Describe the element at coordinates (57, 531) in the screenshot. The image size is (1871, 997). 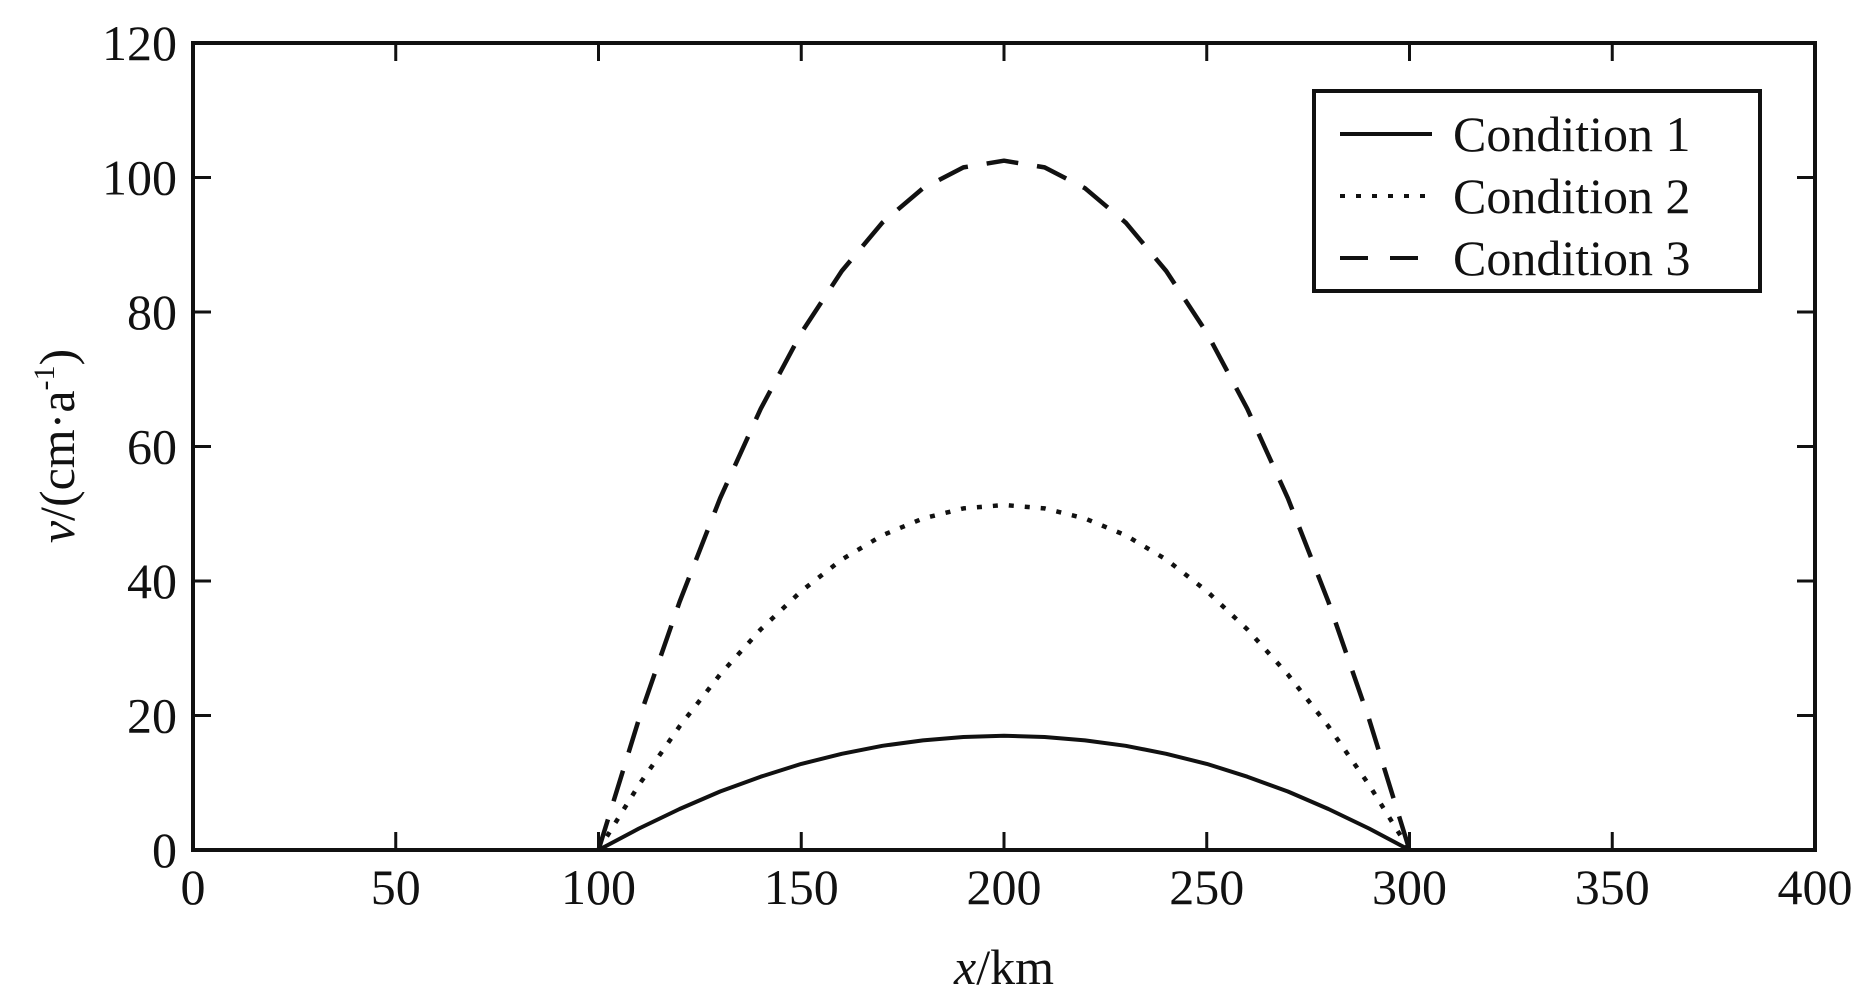
I see `y-axis-var: v` at that location.